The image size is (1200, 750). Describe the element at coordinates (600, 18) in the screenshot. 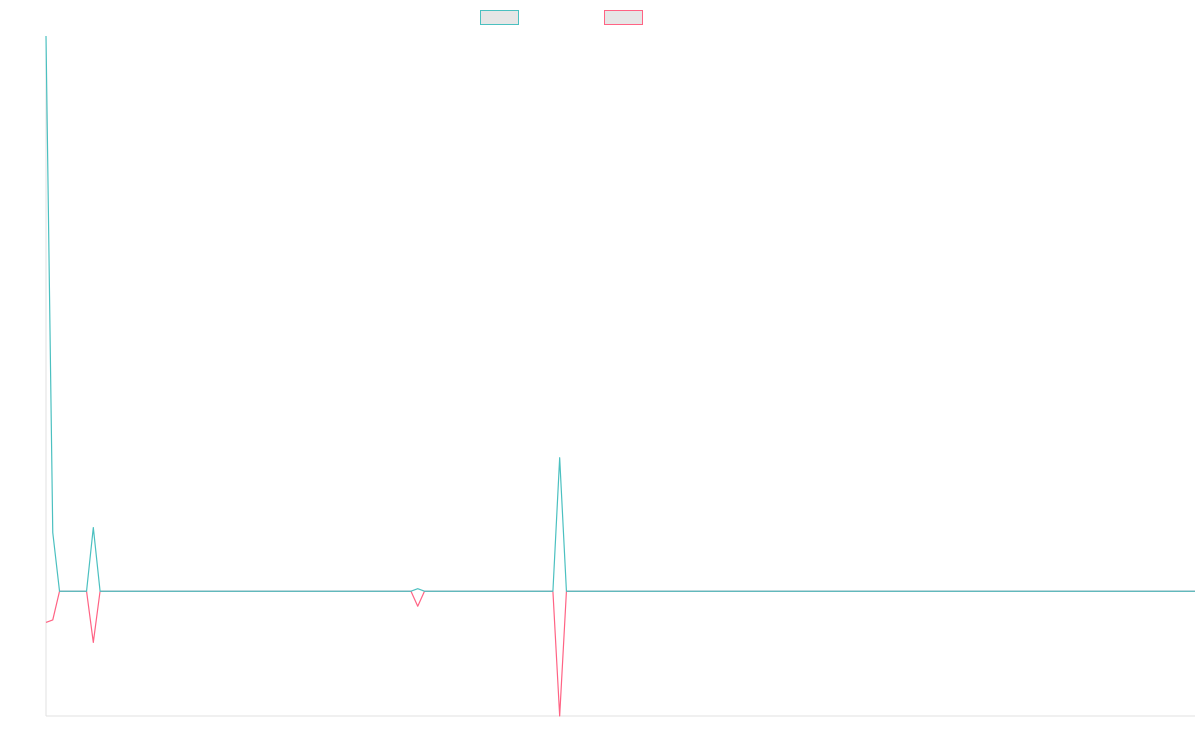

I see `legend` at that location.